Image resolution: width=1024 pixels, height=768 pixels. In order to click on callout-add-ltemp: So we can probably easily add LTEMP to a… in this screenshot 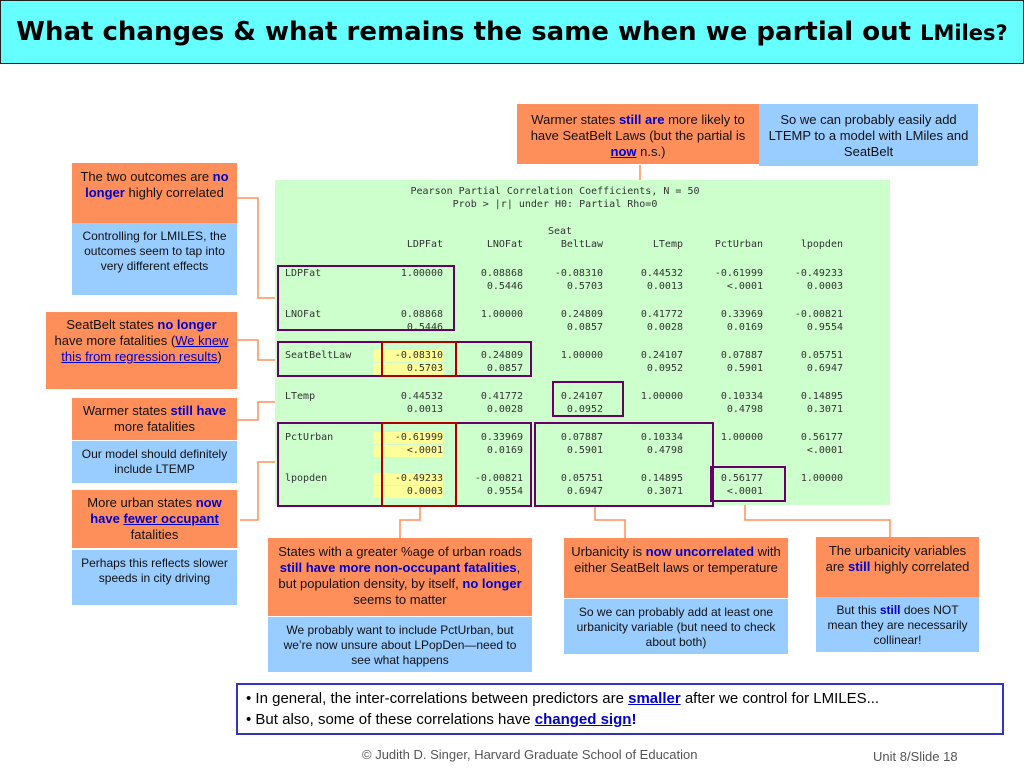, I will do `click(868, 135)`.